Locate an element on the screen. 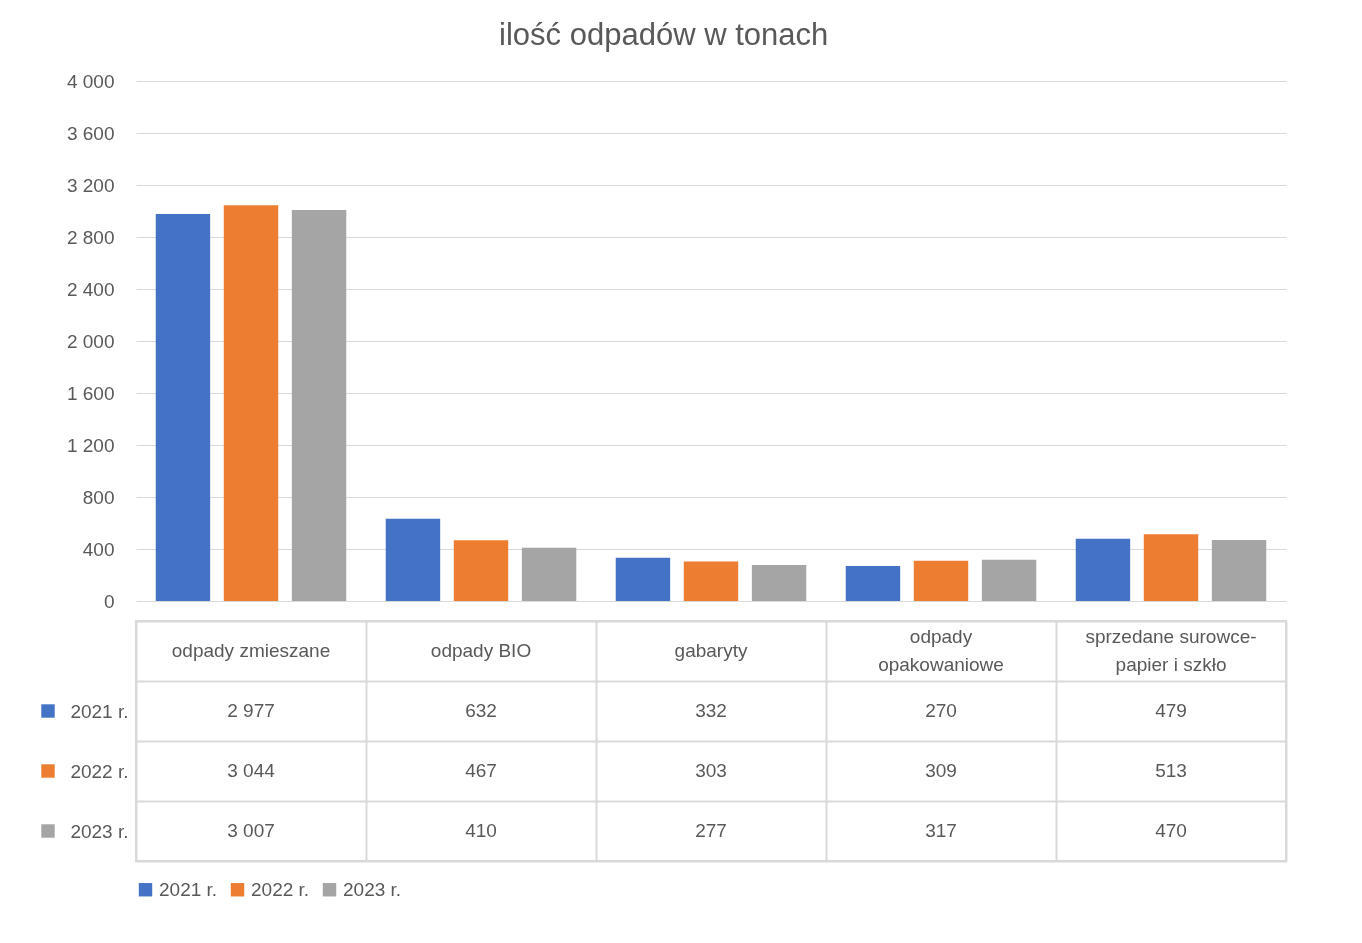 This screenshot has width=1362, height=943. y-tick-label: 4 000 is located at coordinates (90, 81).